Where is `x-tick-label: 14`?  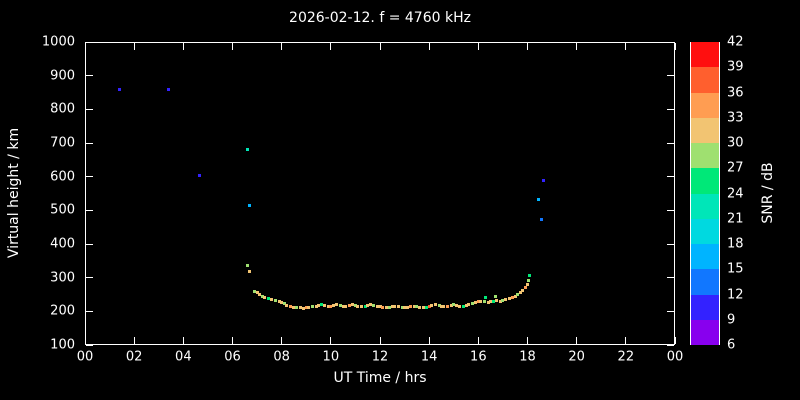
x-tick-label: 14 is located at coordinates (429, 357).